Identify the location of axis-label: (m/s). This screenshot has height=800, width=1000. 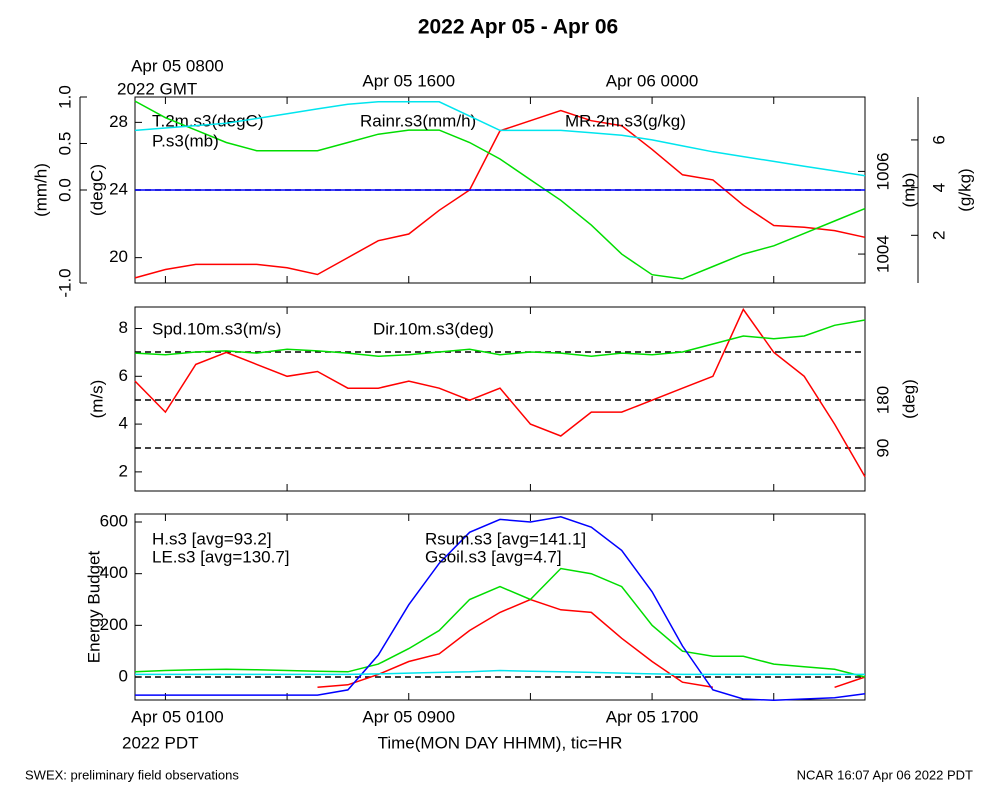
(96, 399).